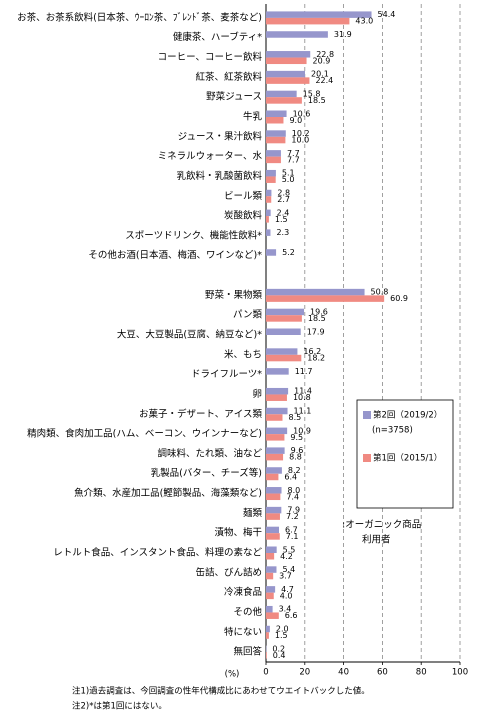  What do you see at coordinates (295, 120) in the screenshot?
I see `value-label: 9.0` at bounding box center [295, 120].